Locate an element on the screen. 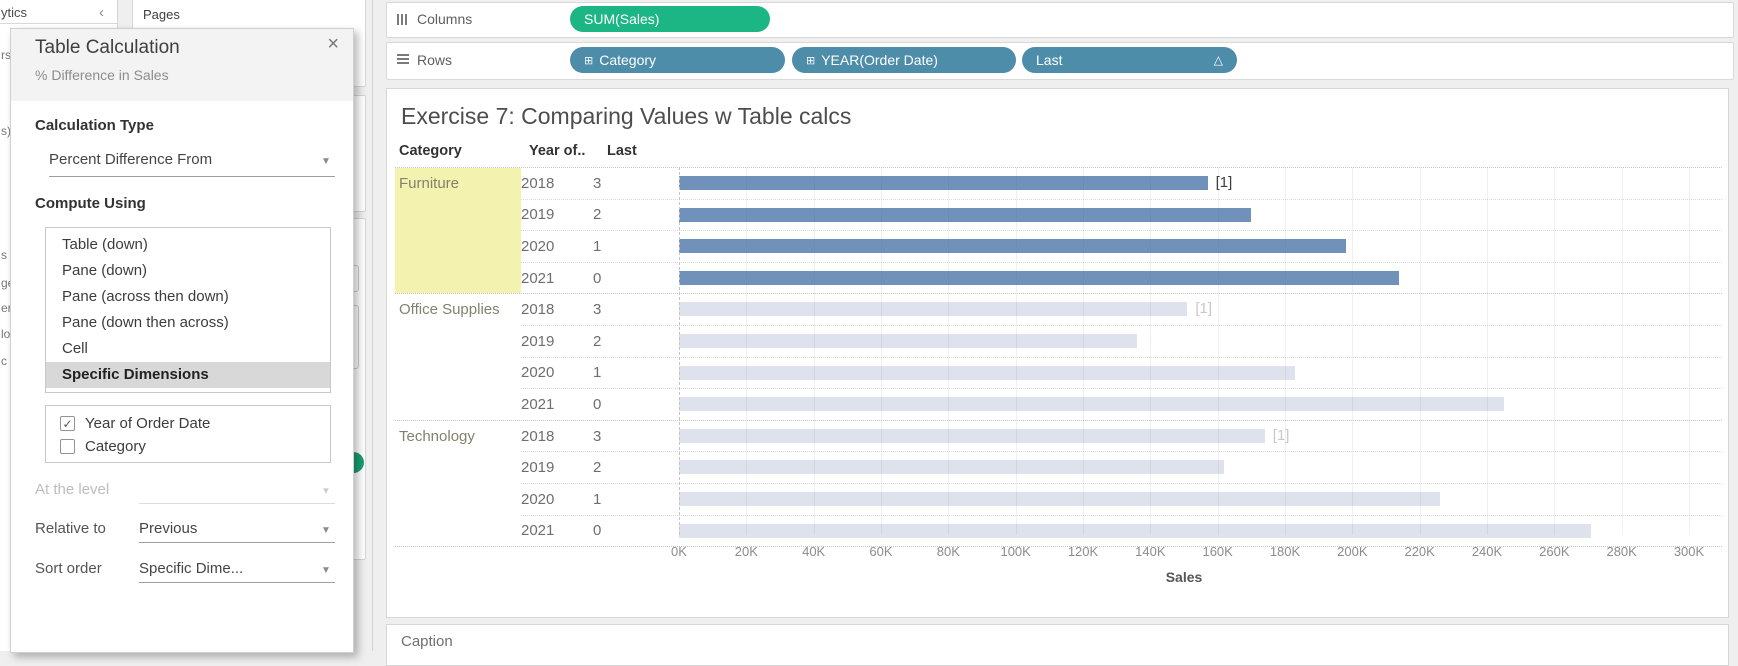 This screenshot has height=666, width=1738. tab-analytics: ytics is located at coordinates (14, 12).